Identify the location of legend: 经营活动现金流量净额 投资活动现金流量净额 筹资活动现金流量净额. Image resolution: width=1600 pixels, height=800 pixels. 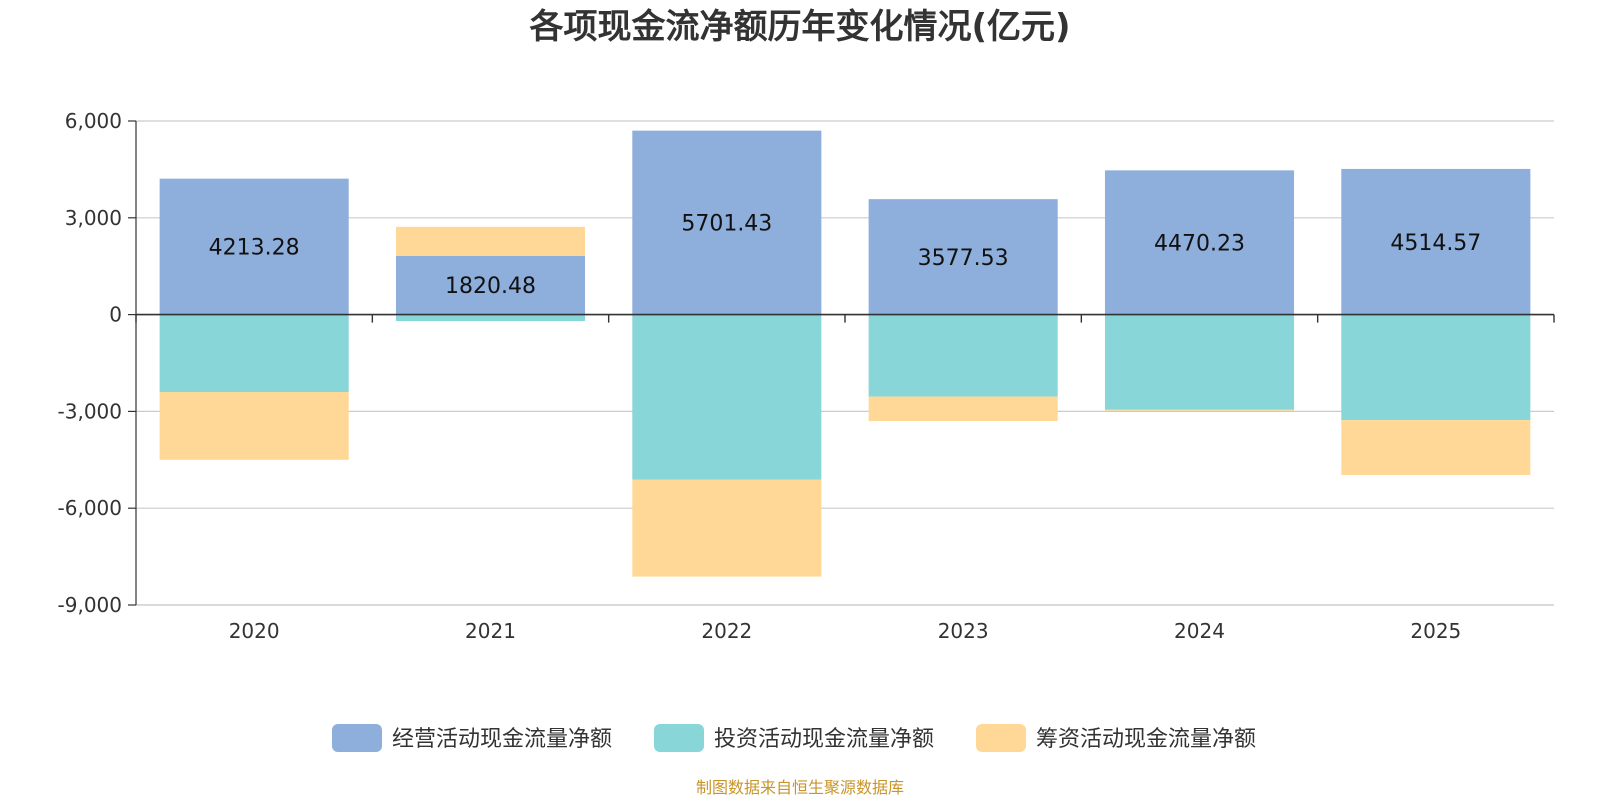
(794, 738).